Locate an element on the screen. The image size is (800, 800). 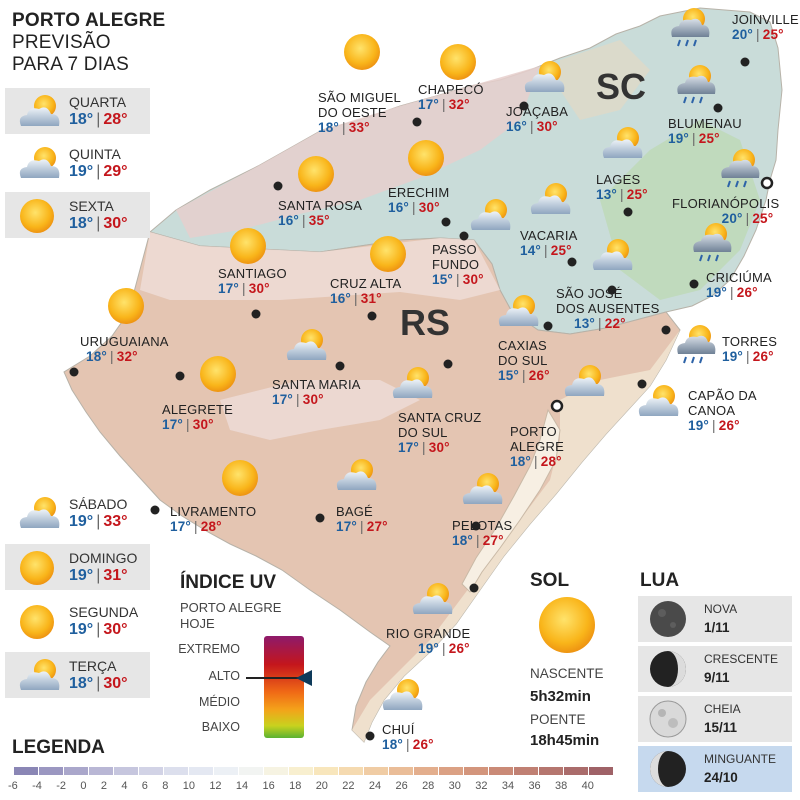
moon-phase-date: 9/11 is located at coordinates (717, 677).